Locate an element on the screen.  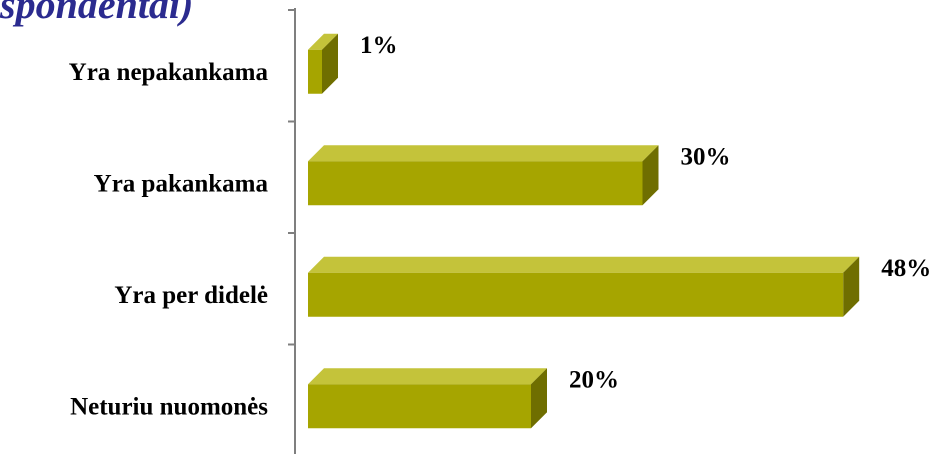
category-axis is located at coordinates (292, 231).